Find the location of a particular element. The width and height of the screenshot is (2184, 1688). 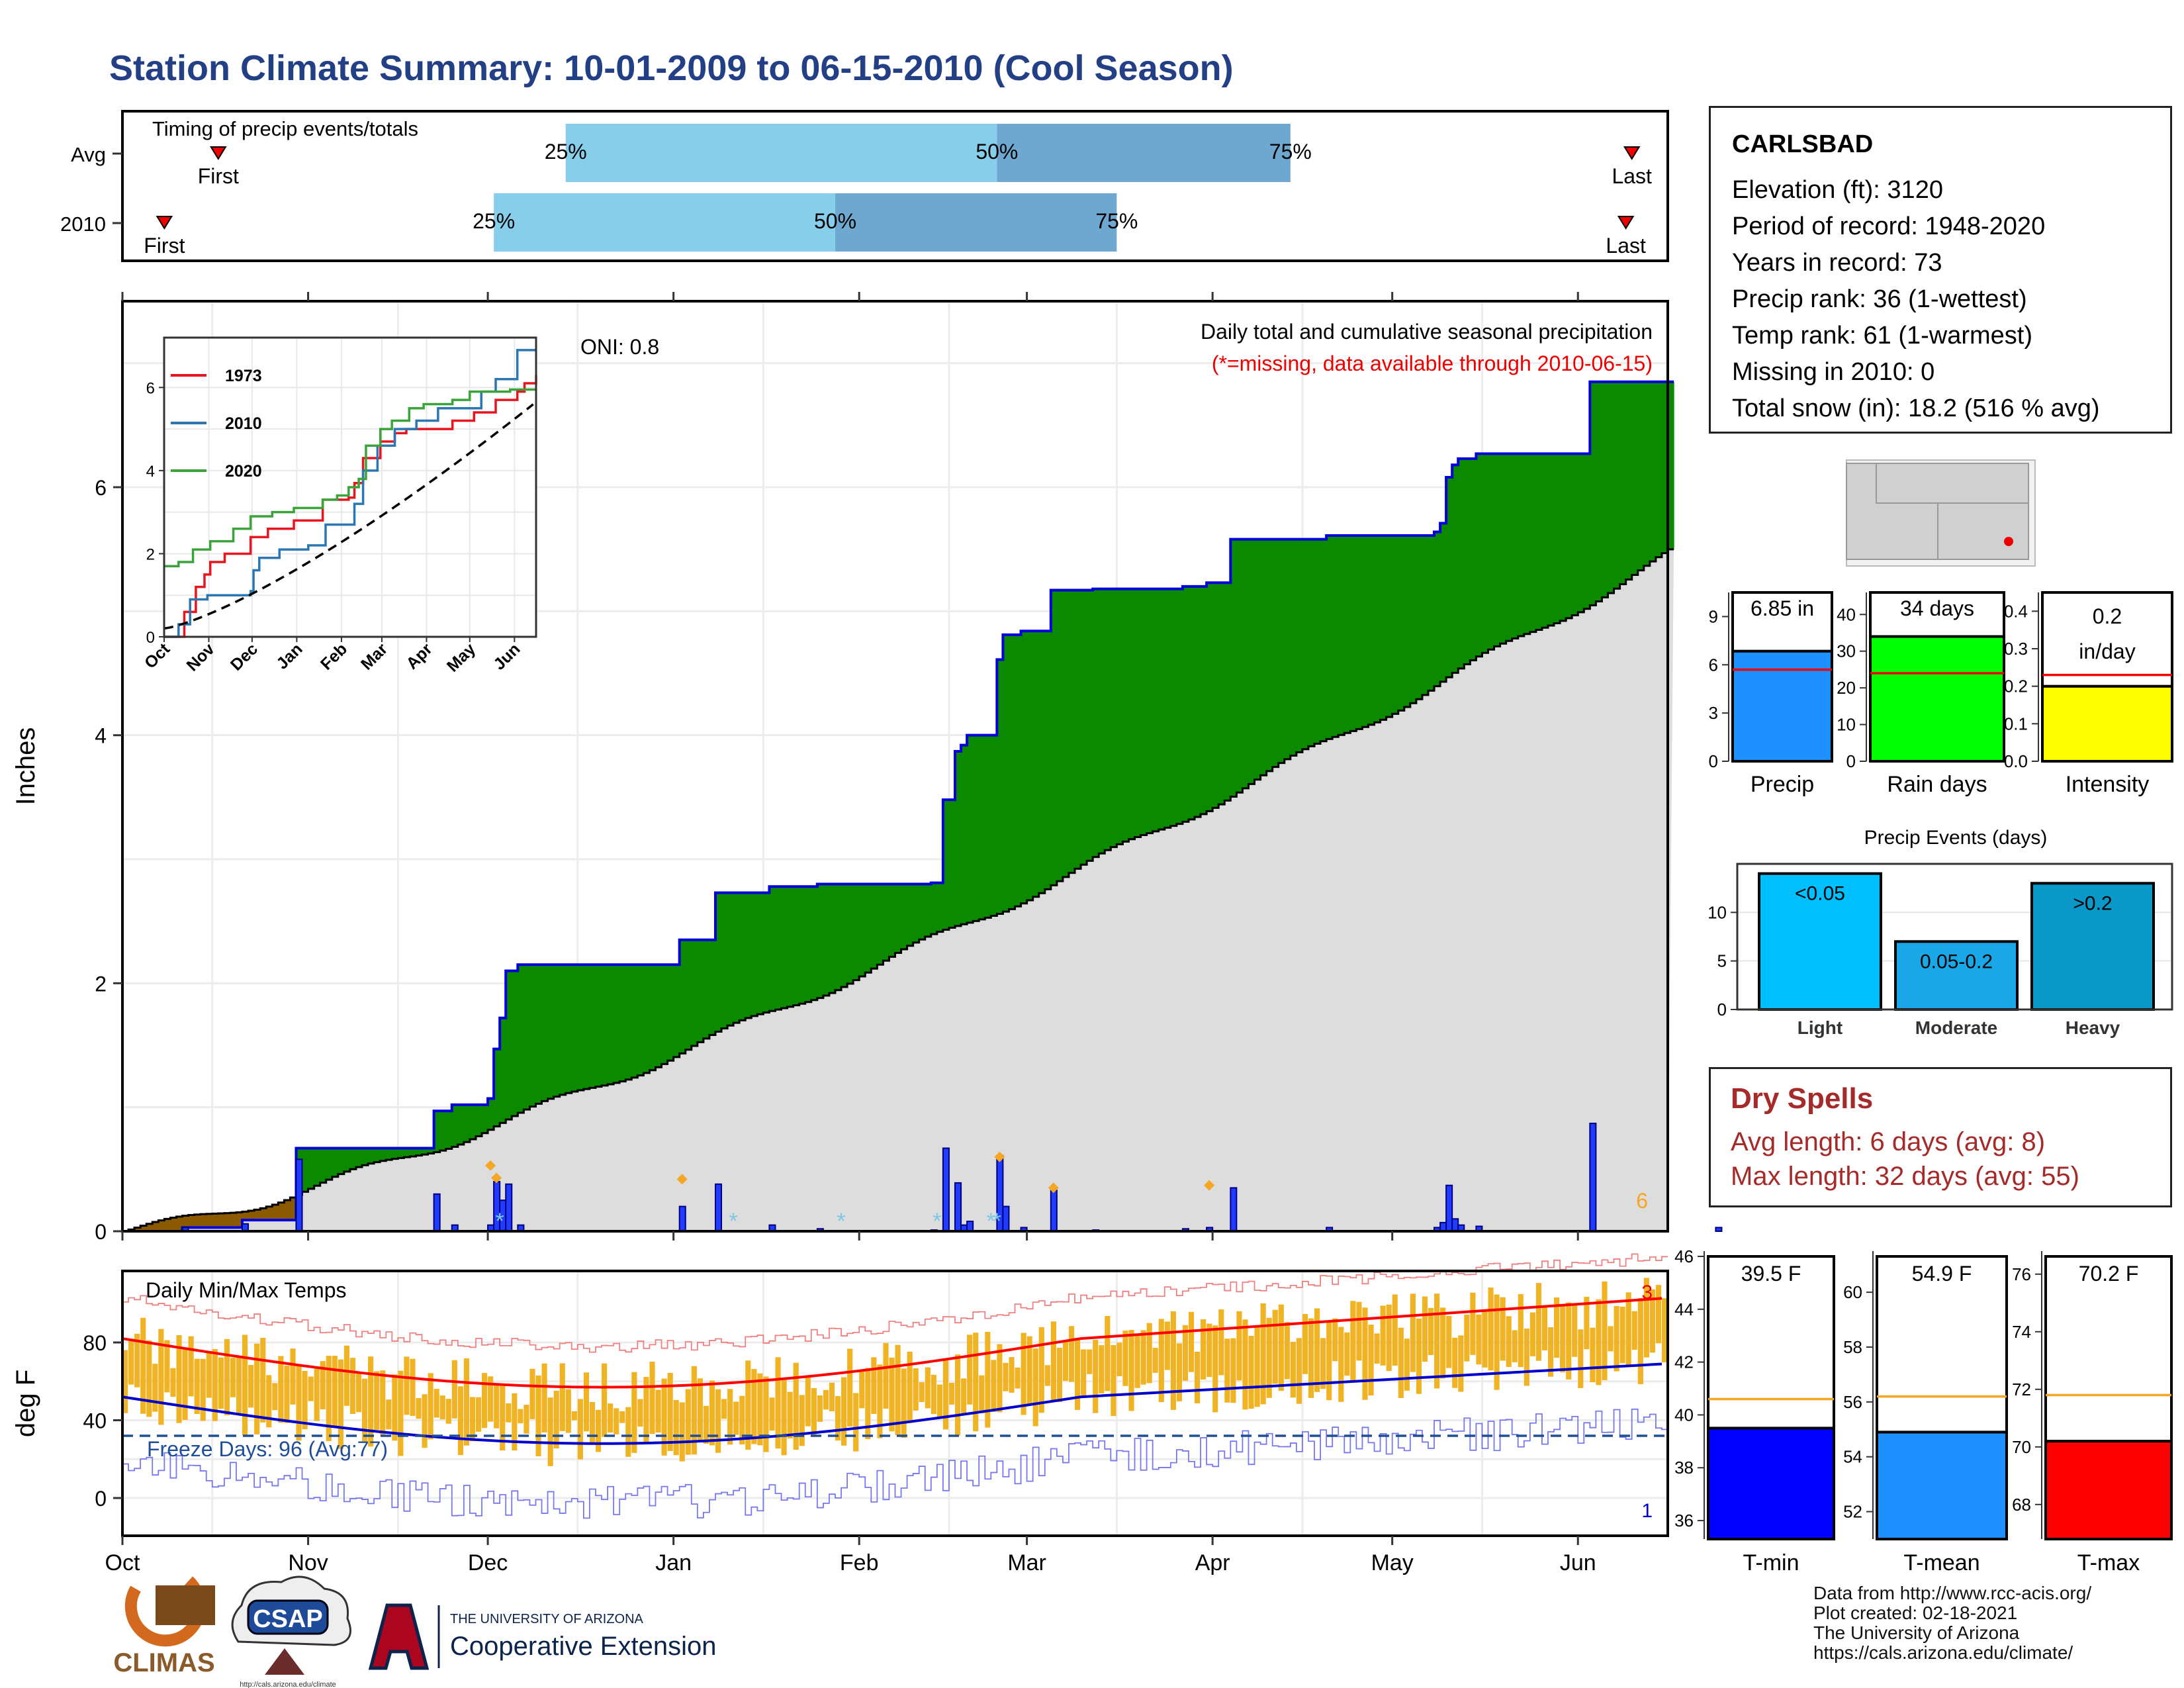

daily-precip-bar is located at coordinates (1234, 1210).